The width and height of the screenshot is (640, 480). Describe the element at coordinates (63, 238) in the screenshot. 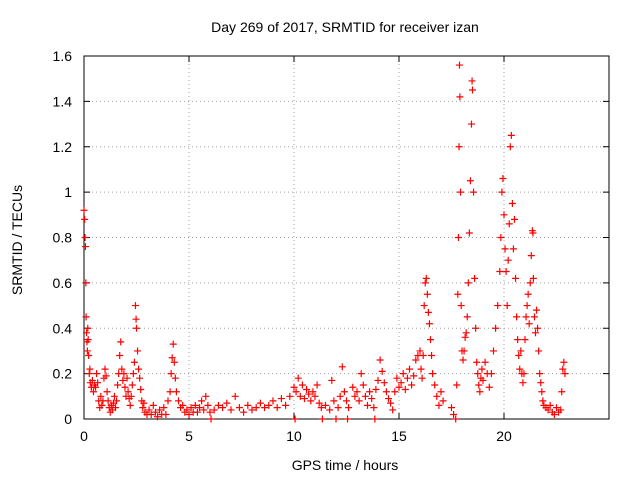

I see `y-tick-label: 0.8` at that location.